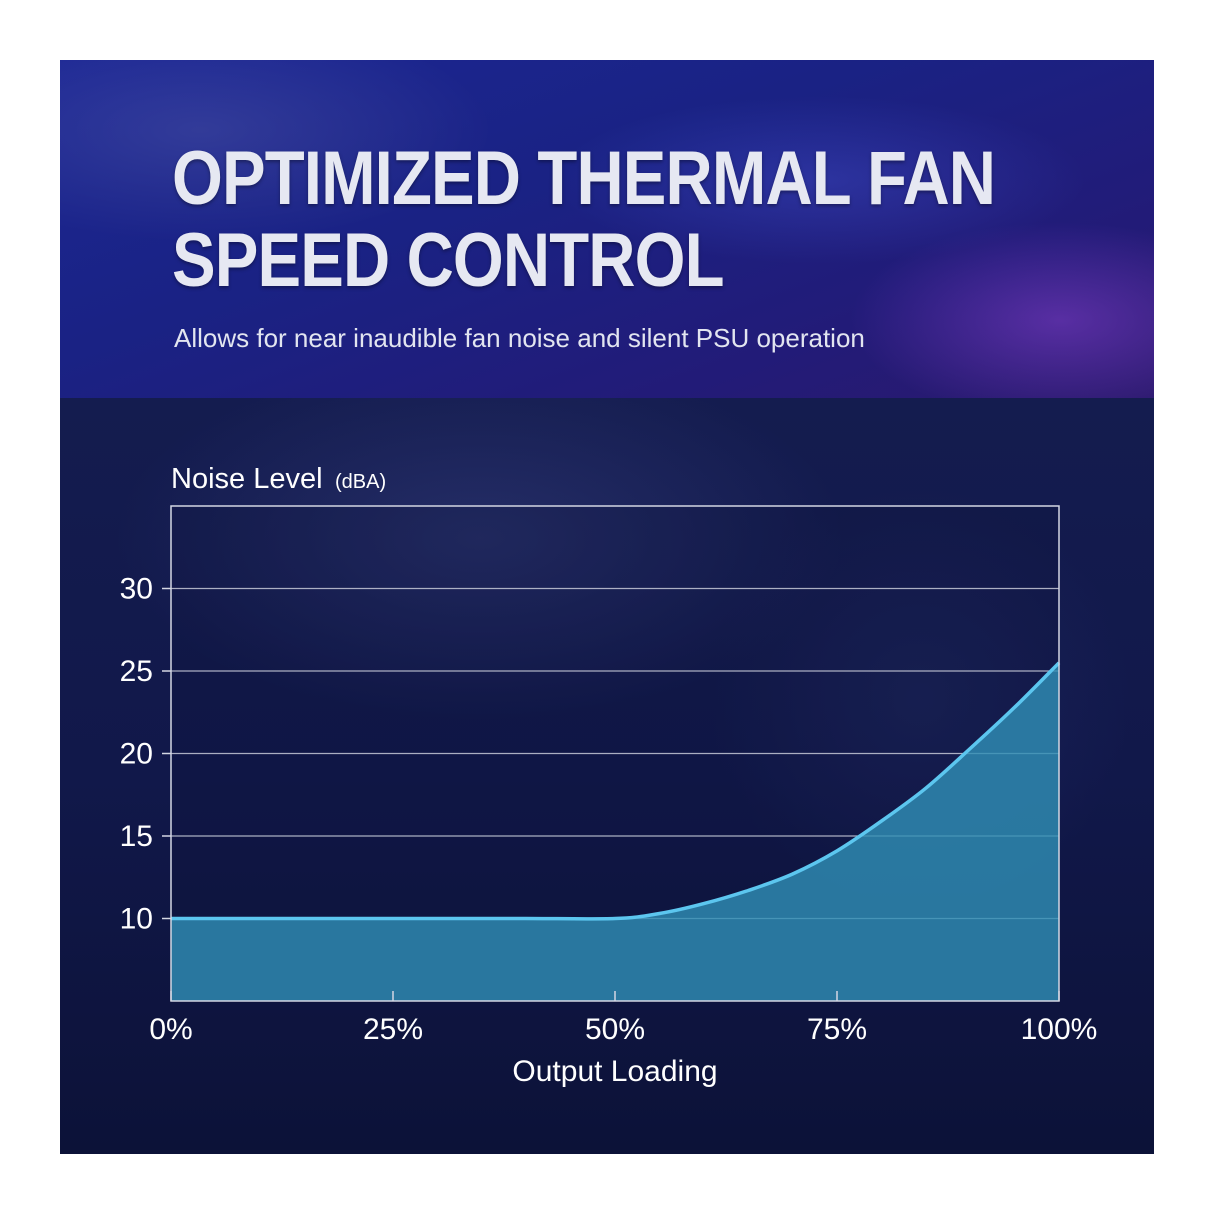 The width and height of the screenshot is (1214, 1214). I want to click on x-tick-label-0: 0%, so click(170, 1029).